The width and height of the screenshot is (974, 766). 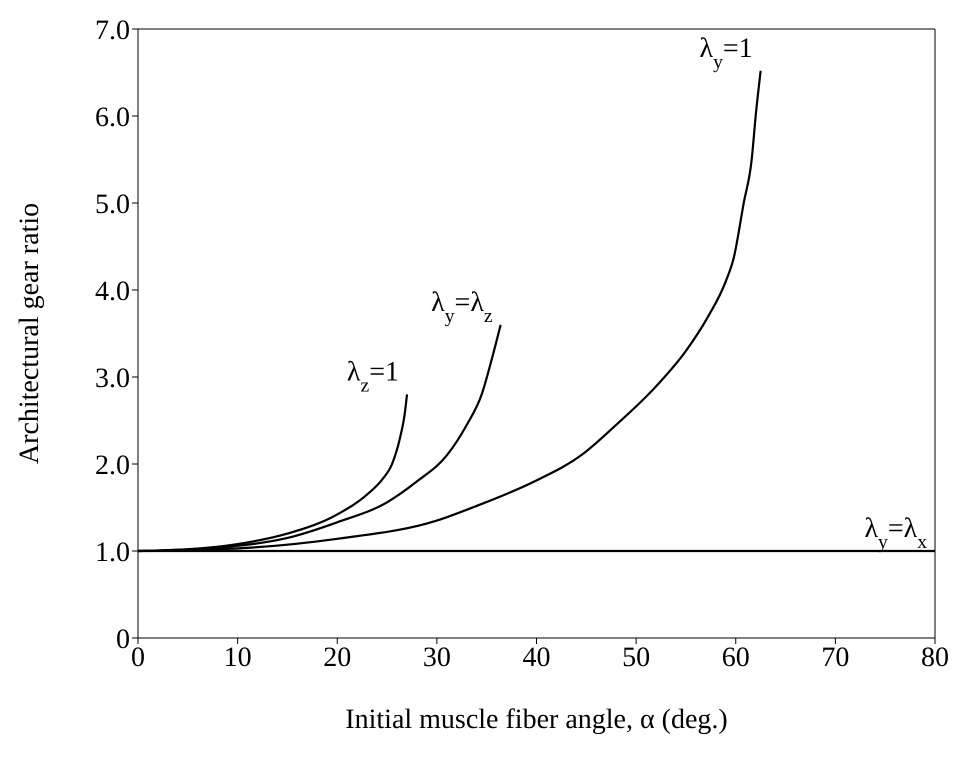 What do you see at coordinates (238, 657) in the screenshot?
I see `x-tick-label: 10` at bounding box center [238, 657].